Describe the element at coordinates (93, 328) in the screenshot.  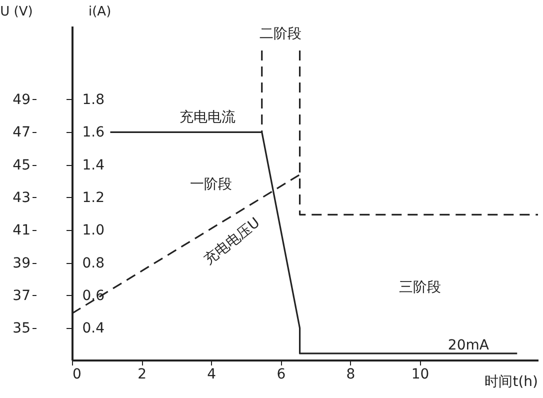
I see `y2-tick-label: 0.4` at that location.